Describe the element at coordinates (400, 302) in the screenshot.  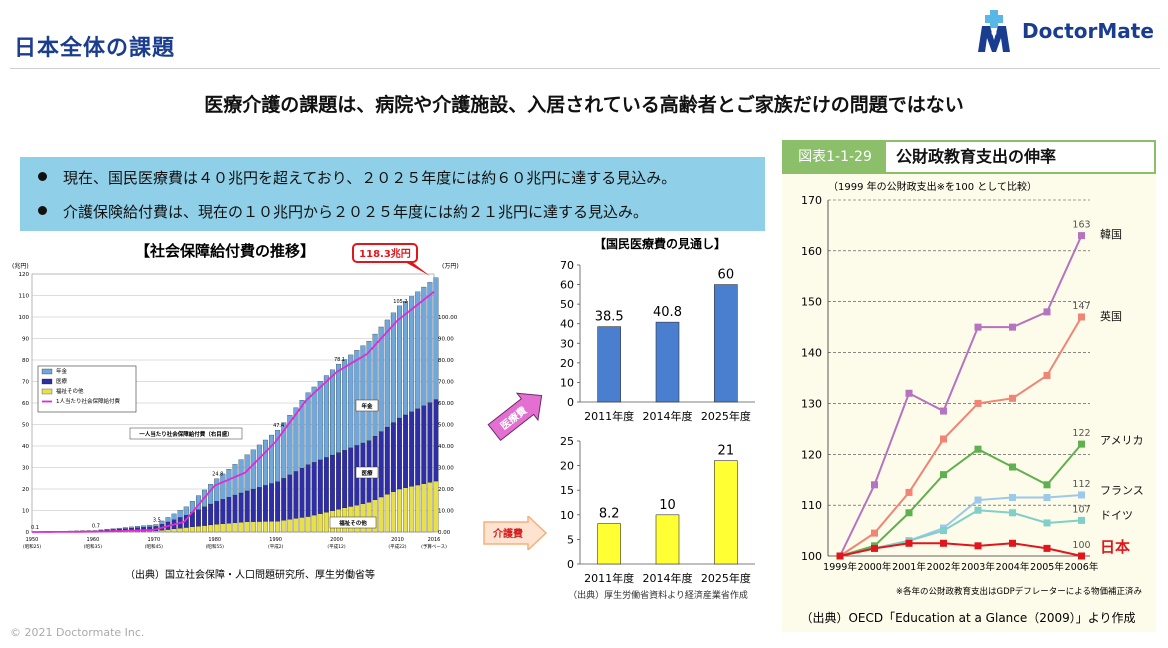
I see `data-label: 105.2` at that location.